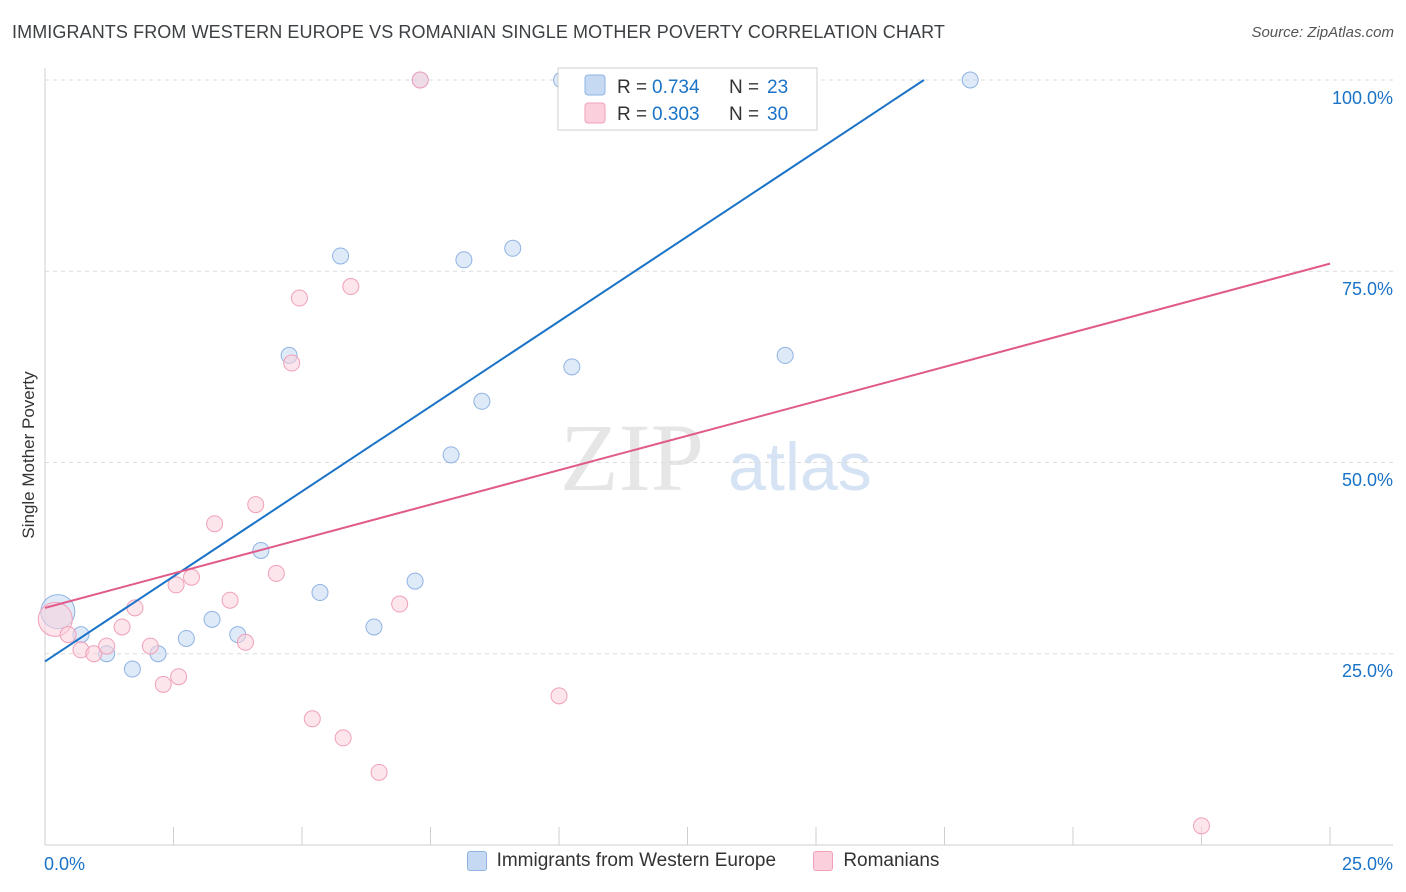 This screenshot has height=892, width=1406. Describe the element at coordinates (595, 85) in the screenshot. I see `legend-swatch-blue` at that location.